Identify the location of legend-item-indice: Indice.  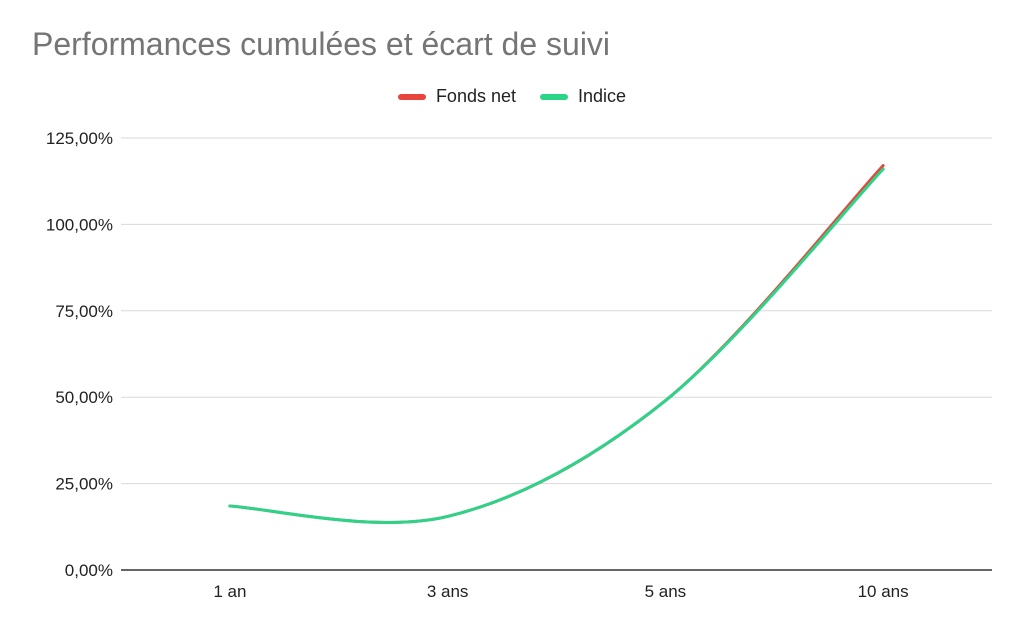
(583, 96).